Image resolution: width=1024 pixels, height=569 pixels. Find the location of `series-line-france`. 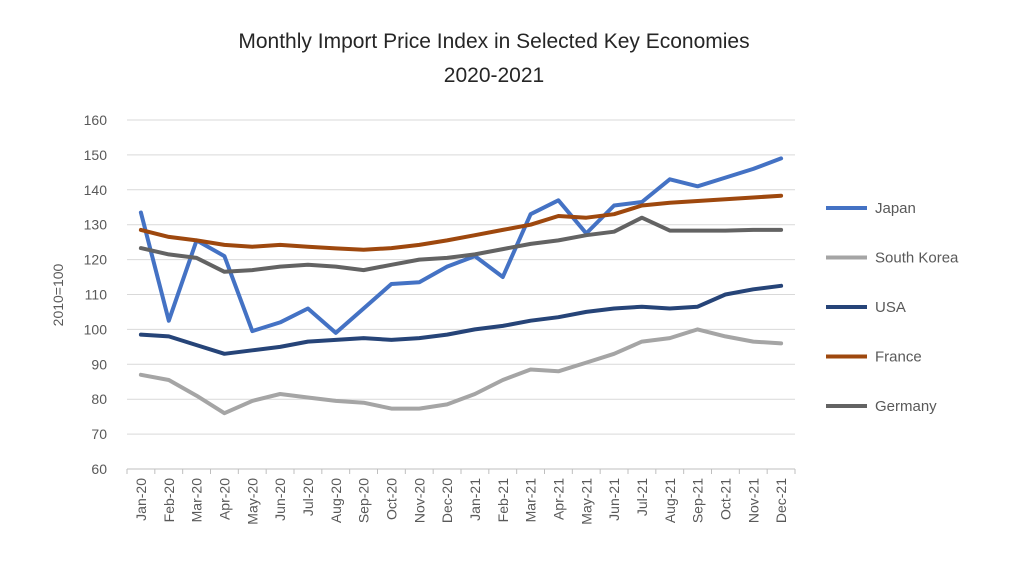

series-line-france is located at coordinates (461, 222).